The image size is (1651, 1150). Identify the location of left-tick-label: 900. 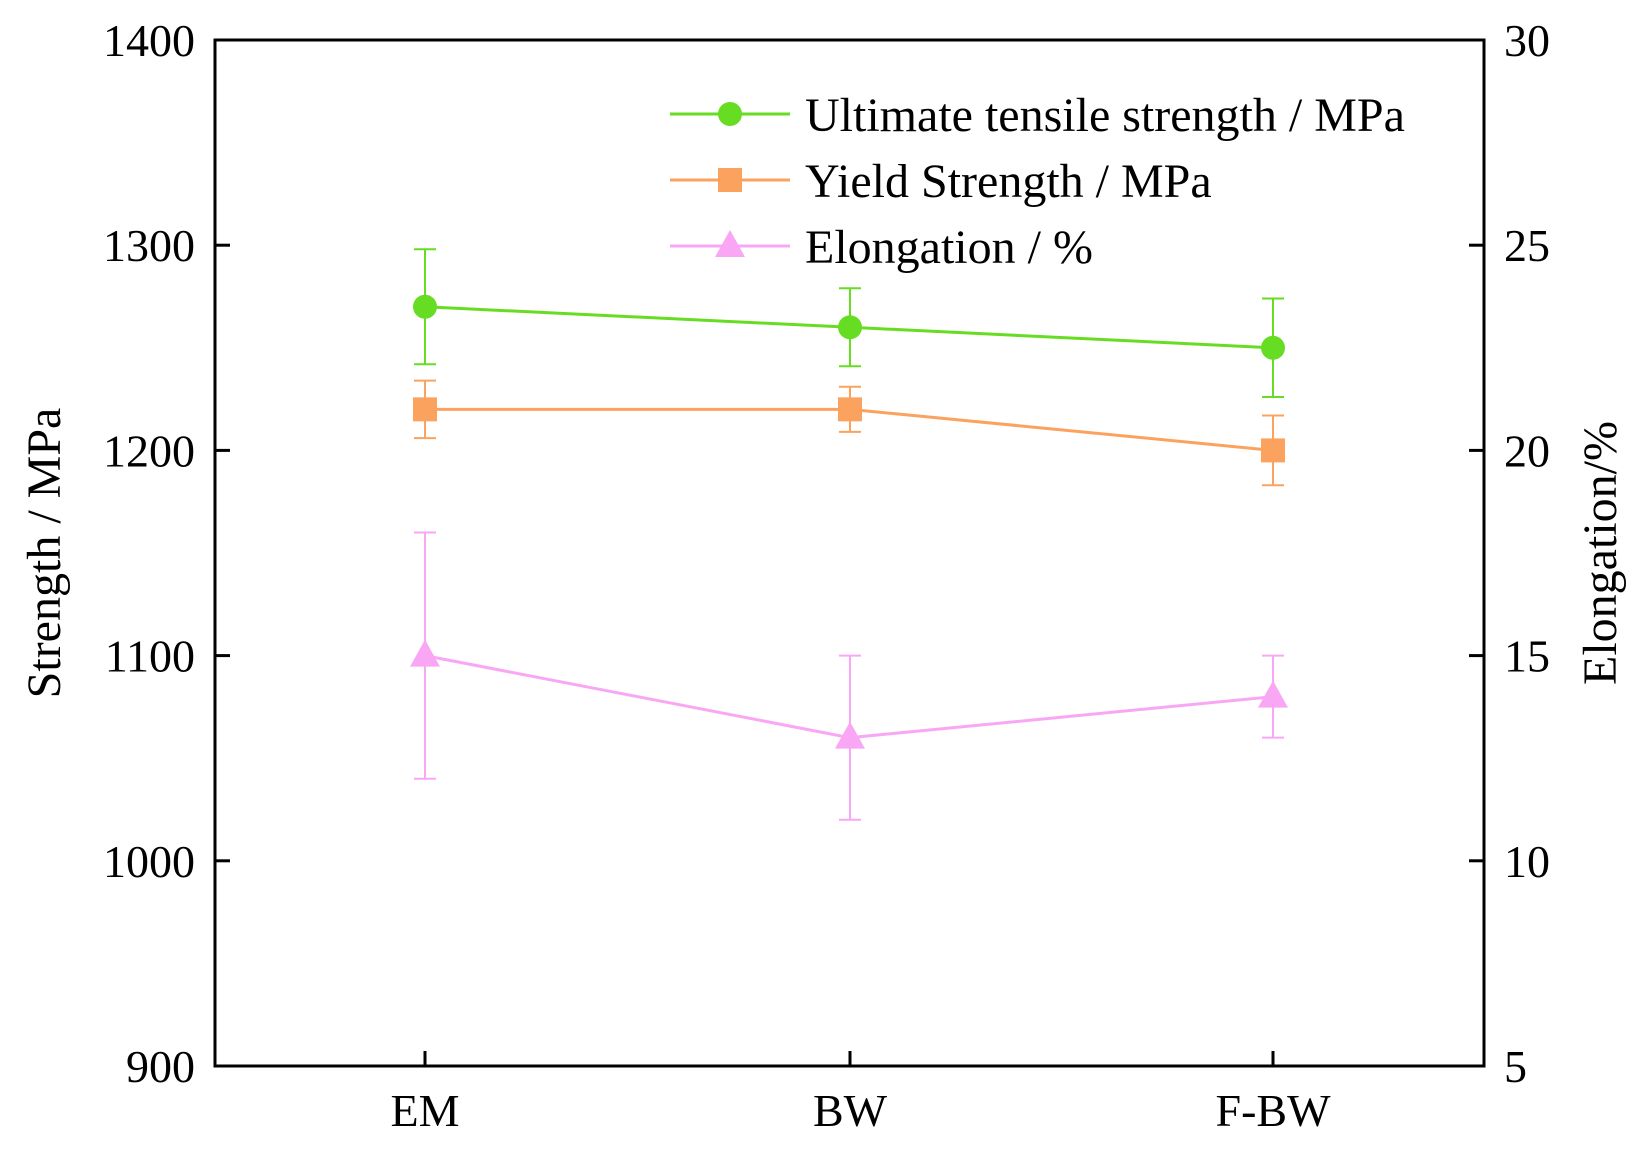
(160, 1066).